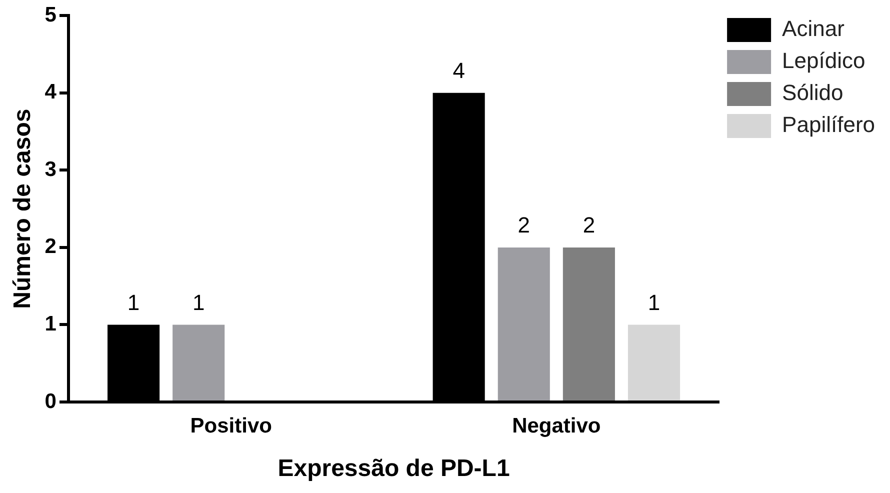 This screenshot has height=493, width=890. Describe the element at coordinates (829, 125) in the screenshot. I see `legend-label: Papilífero` at that location.